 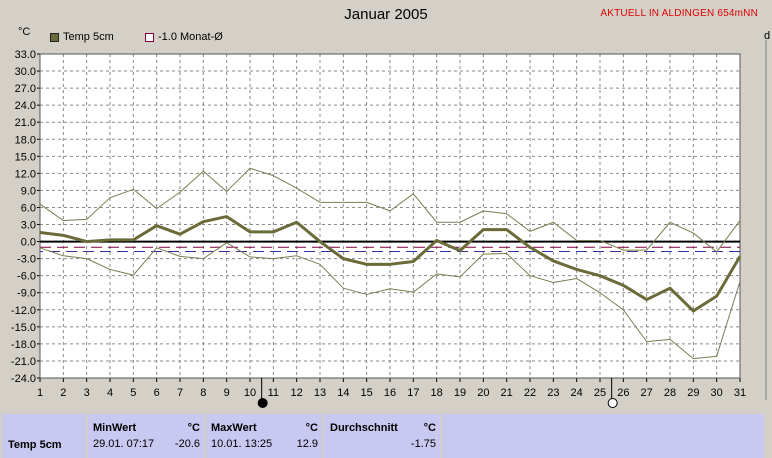 I want to click on stats-row-label-cell: Temp 5cm, so click(x=44, y=436).